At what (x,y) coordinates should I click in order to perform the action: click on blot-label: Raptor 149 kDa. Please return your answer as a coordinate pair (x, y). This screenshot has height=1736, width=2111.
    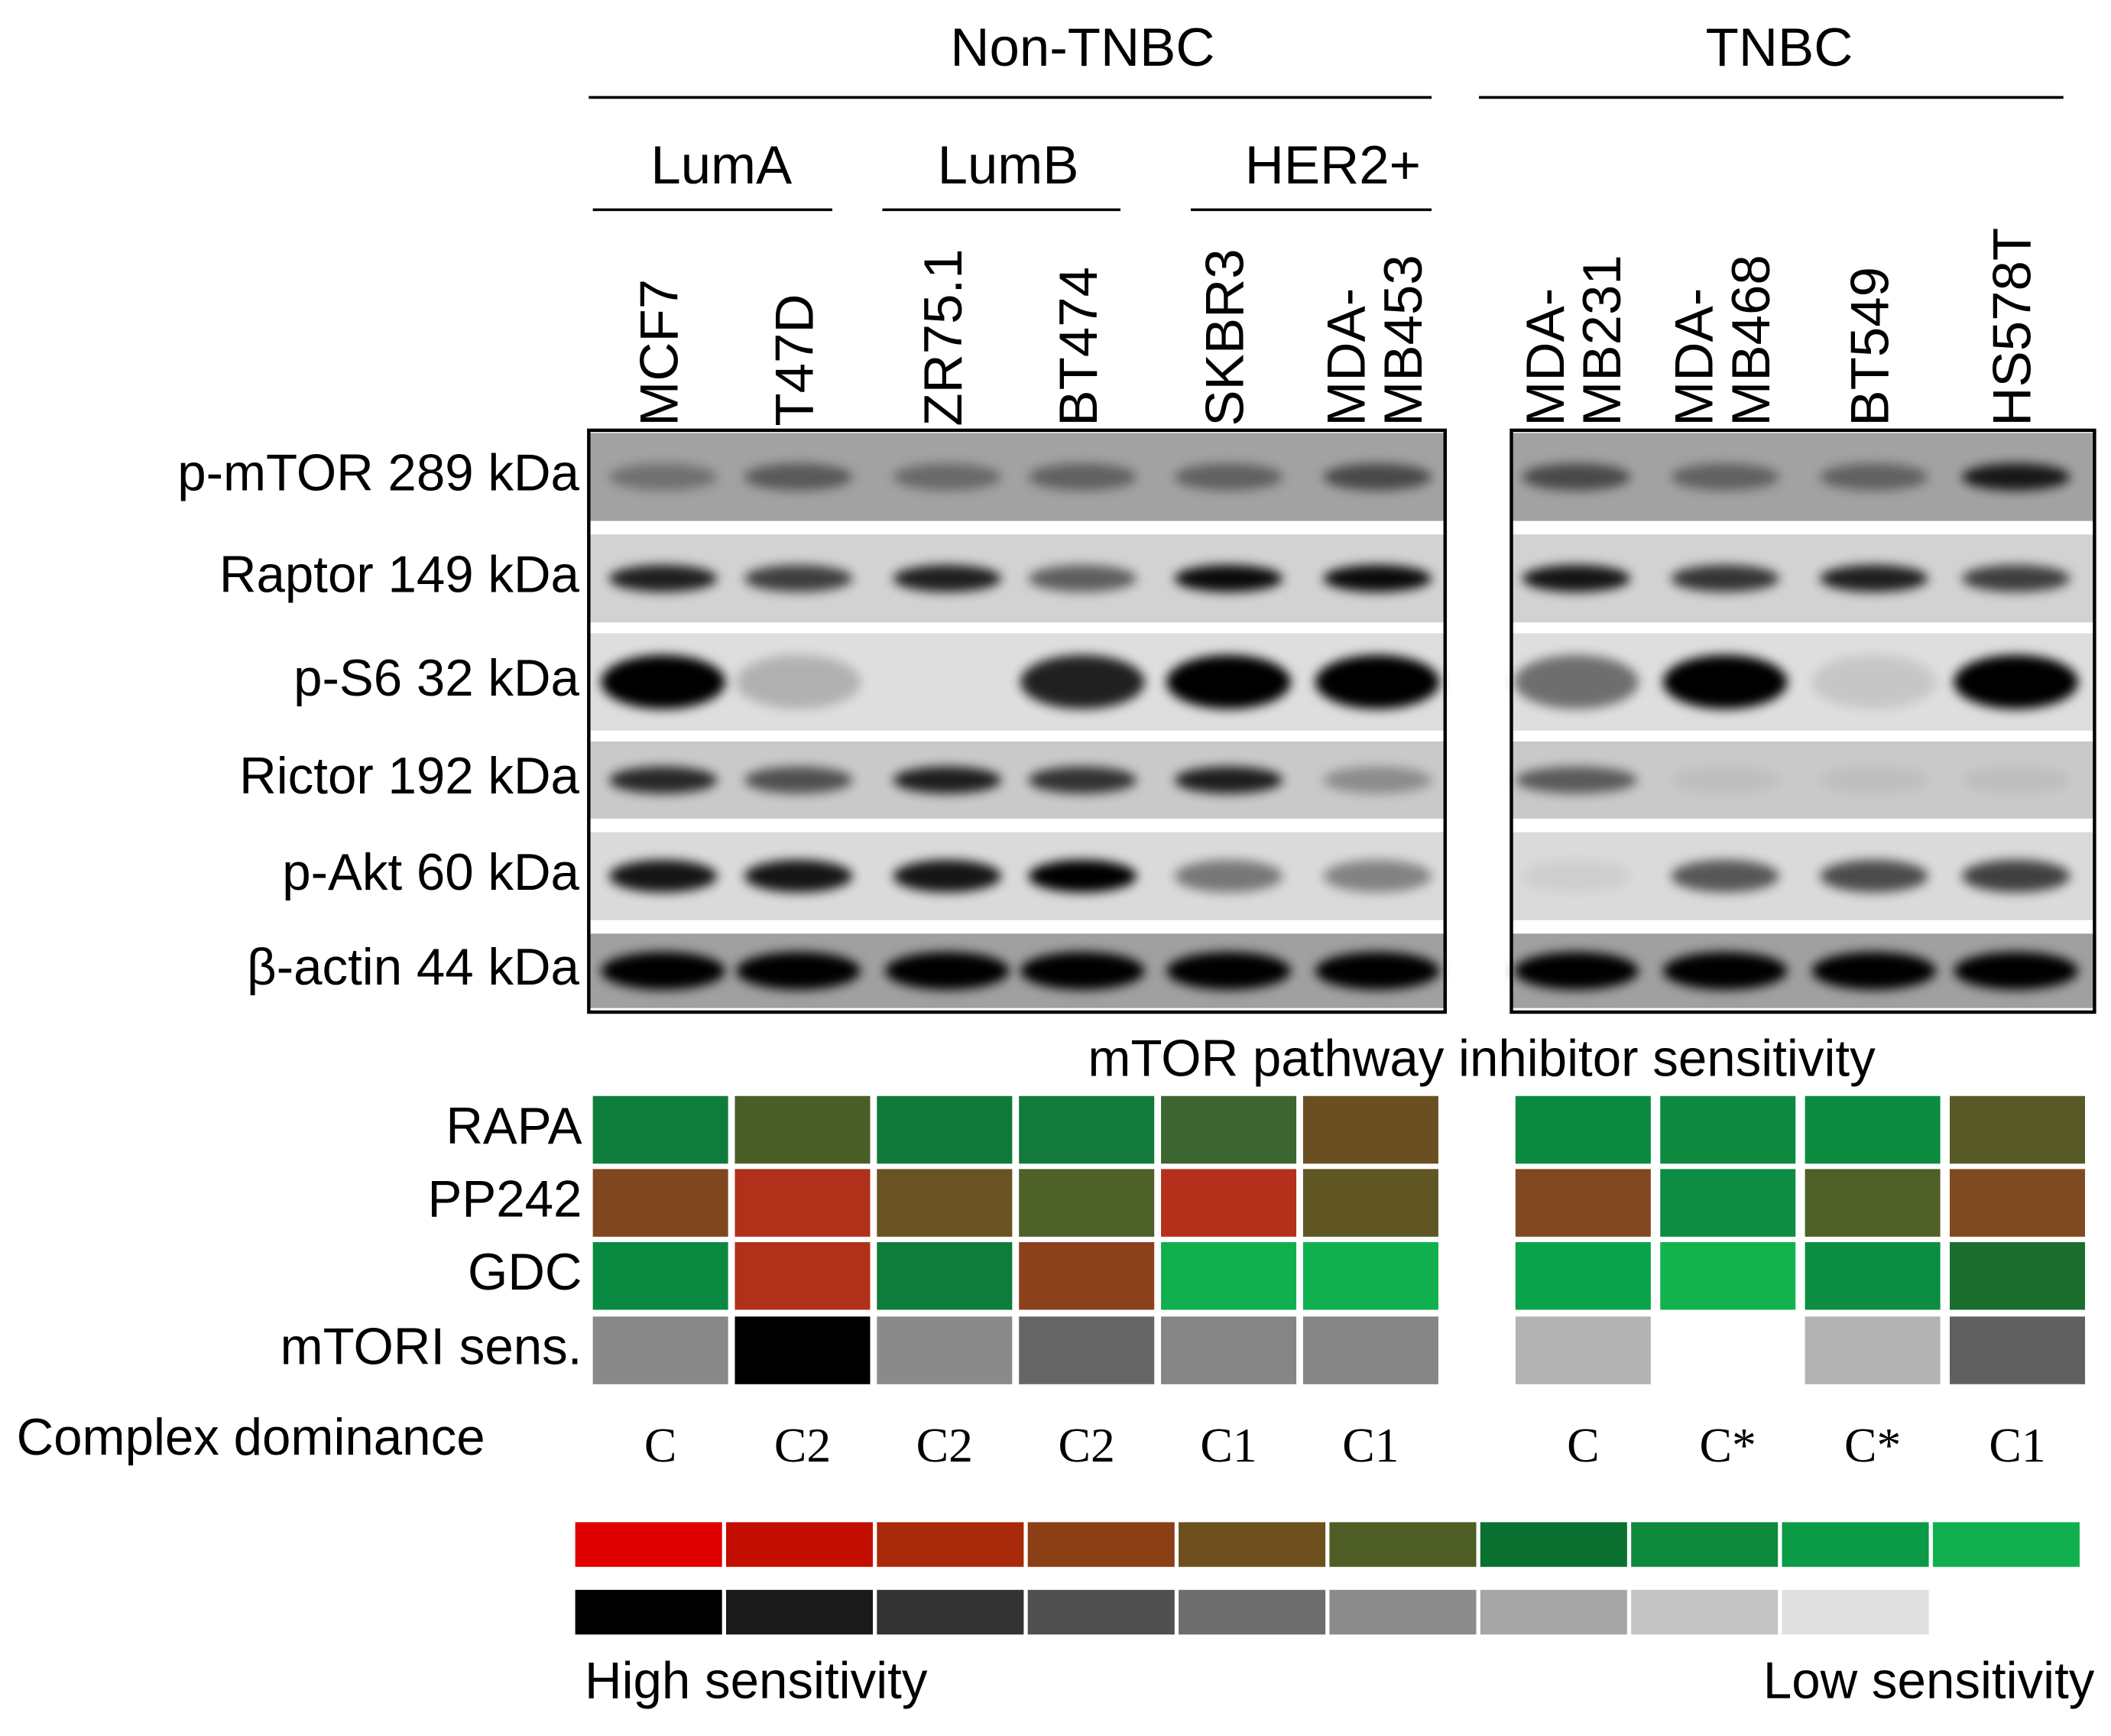
    Looking at the image, I should click on (399, 574).